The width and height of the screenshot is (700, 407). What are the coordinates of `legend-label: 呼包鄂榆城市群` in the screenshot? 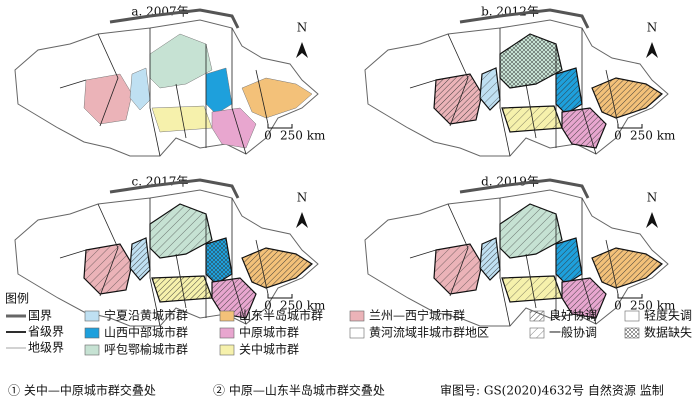 It's located at (146, 349).